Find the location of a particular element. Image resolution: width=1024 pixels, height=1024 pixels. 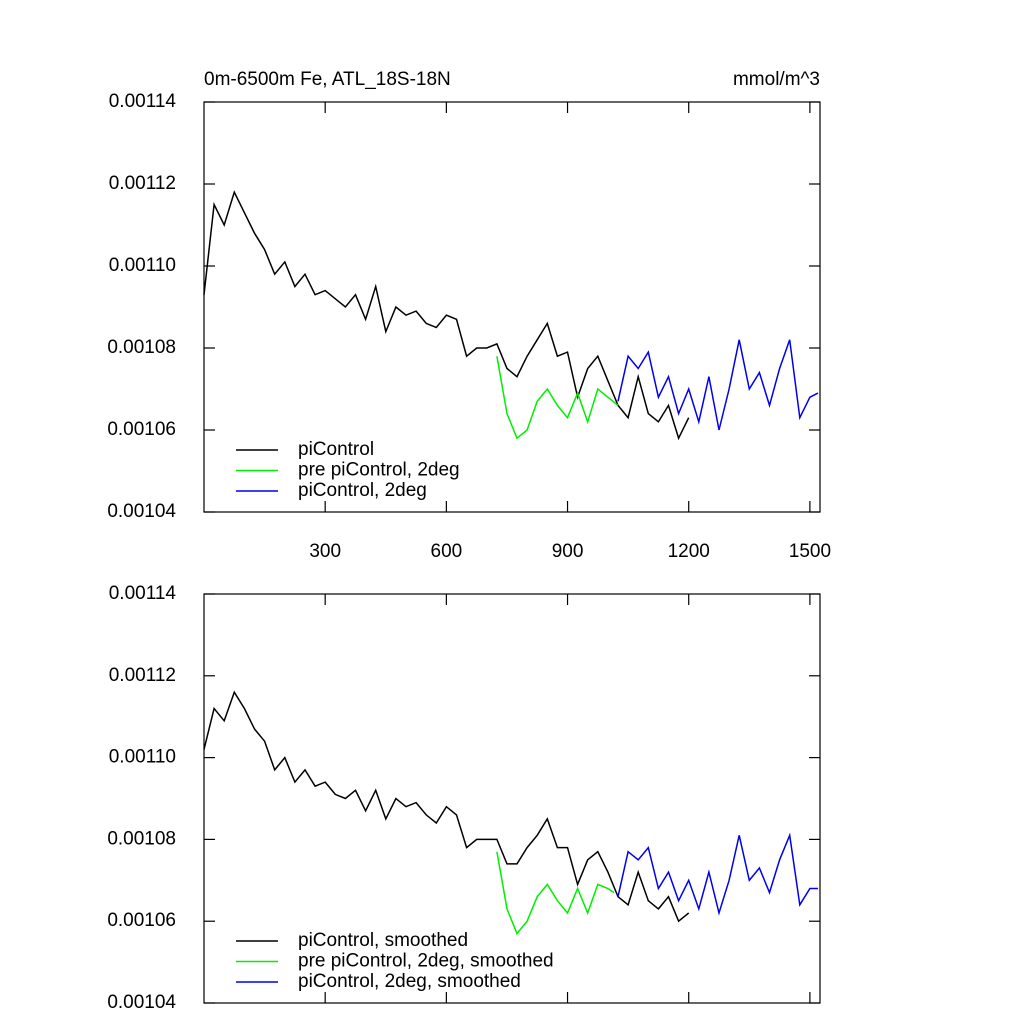

x-tick-label: 1200 is located at coordinates (689, 551).